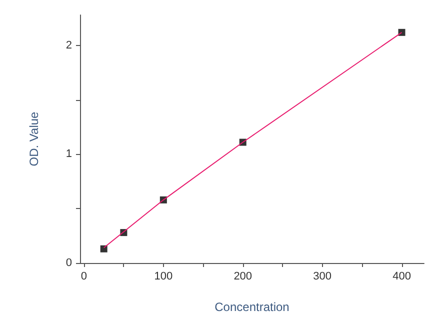 The height and width of the screenshot is (323, 444). What do you see at coordinates (69, 45) in the screenshot?
I see `y-tick-label: 2` at bounding box center [69, 45].